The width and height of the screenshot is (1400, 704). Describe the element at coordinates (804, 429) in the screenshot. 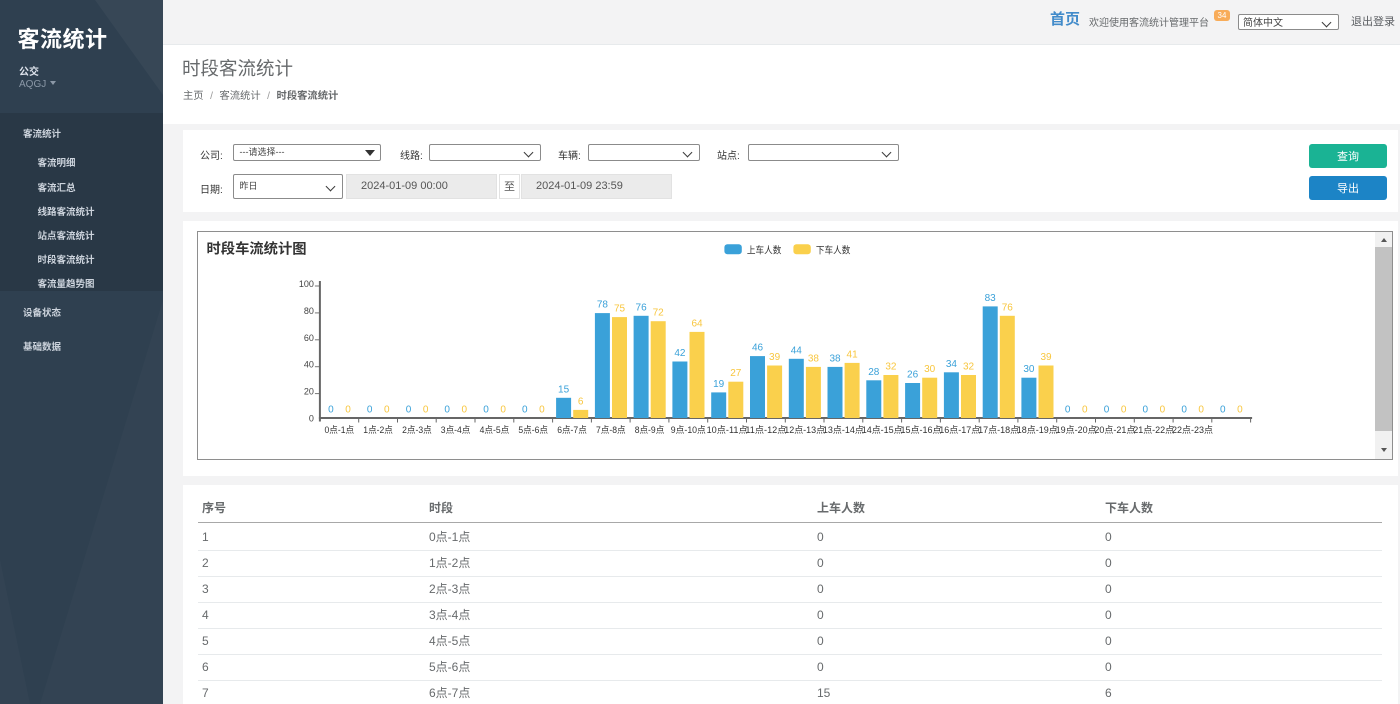

I see `svg-text: 12点-13点` at that location.